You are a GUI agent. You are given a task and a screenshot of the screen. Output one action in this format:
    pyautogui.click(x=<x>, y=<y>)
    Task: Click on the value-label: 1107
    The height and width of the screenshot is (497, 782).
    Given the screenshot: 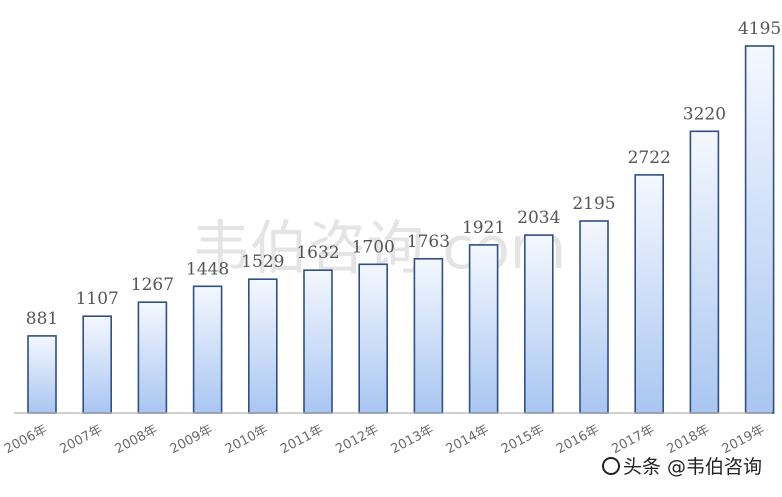 What is the action you would take?
    pyautogui.click(x=97, y=299)
    